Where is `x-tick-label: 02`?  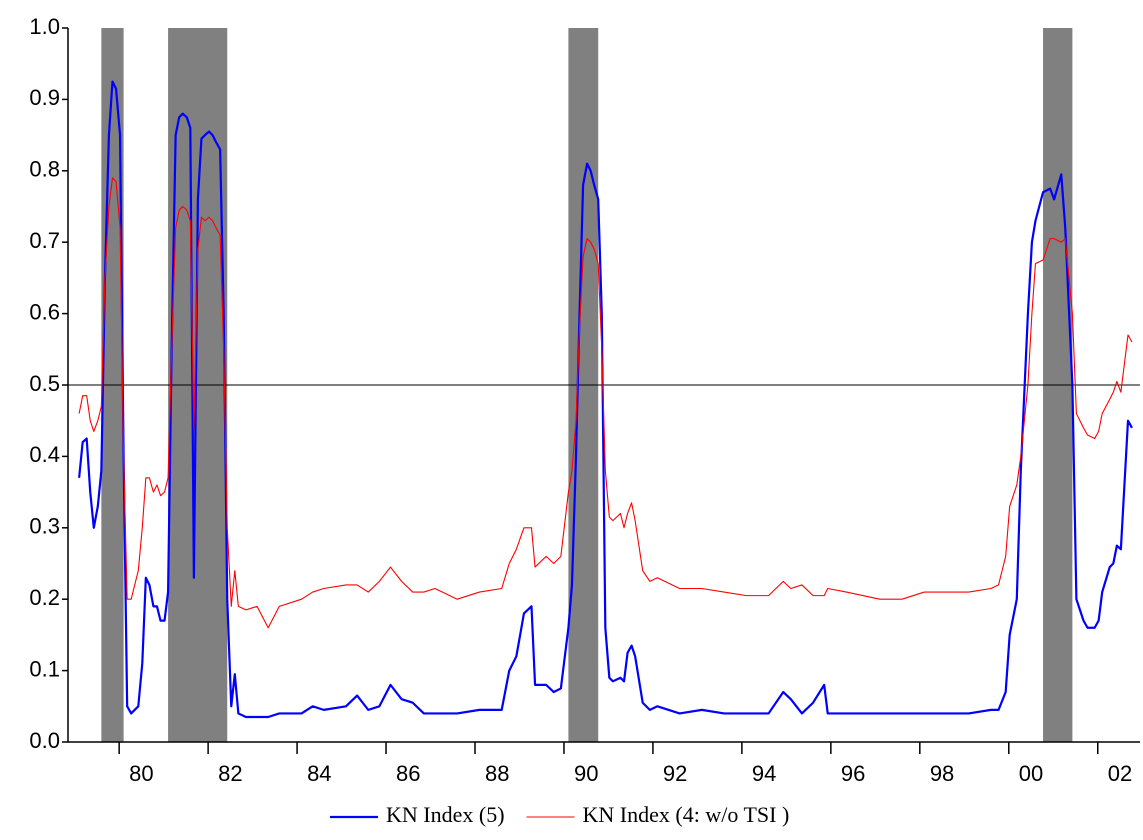 x-tick-label: 02 is located at coordinates (1120, 773).